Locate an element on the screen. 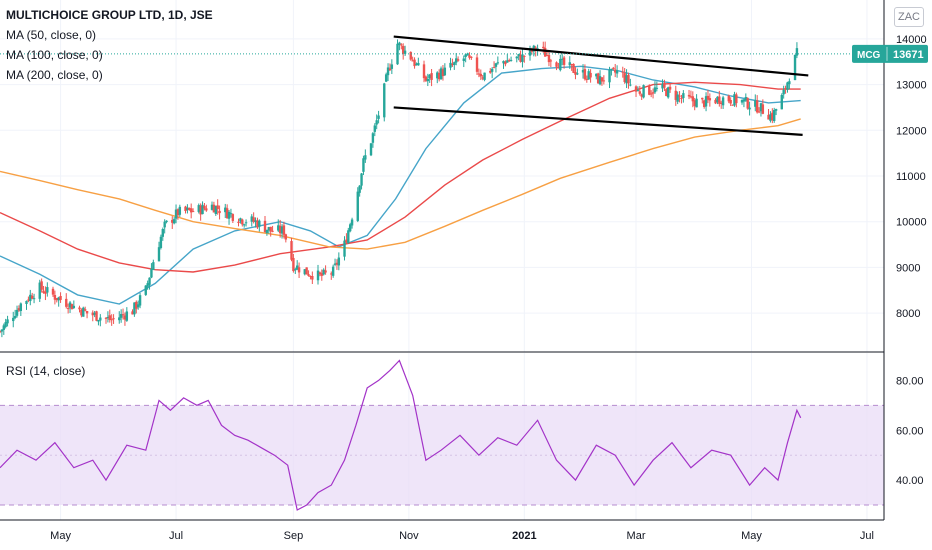  currency-button: ZAC is located at coordinates (909, 17).